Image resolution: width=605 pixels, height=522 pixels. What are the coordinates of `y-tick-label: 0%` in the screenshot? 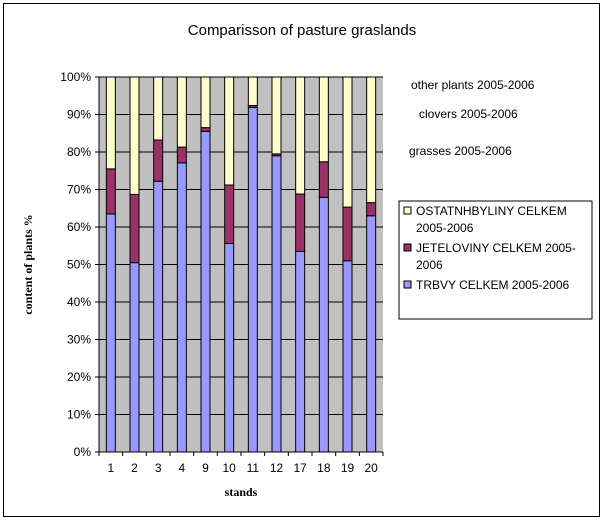 It's located at (83, 452).